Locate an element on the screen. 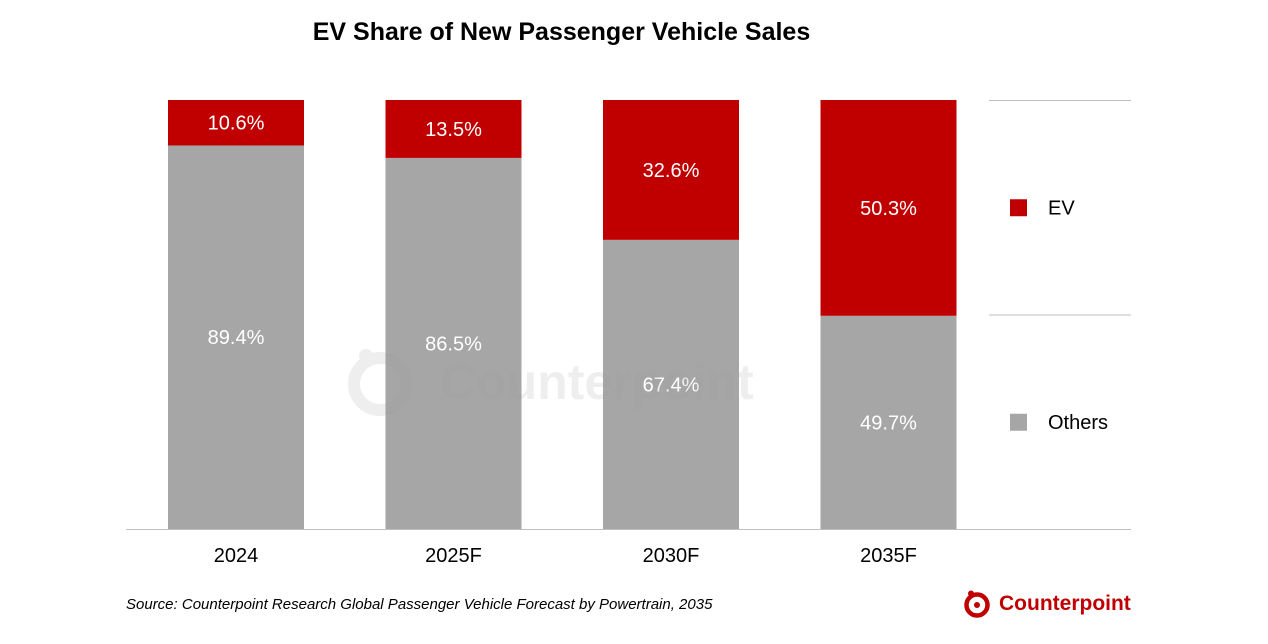 The image size is (1268, 644). data-label: 32.6% is located at coordinates (671, 171).